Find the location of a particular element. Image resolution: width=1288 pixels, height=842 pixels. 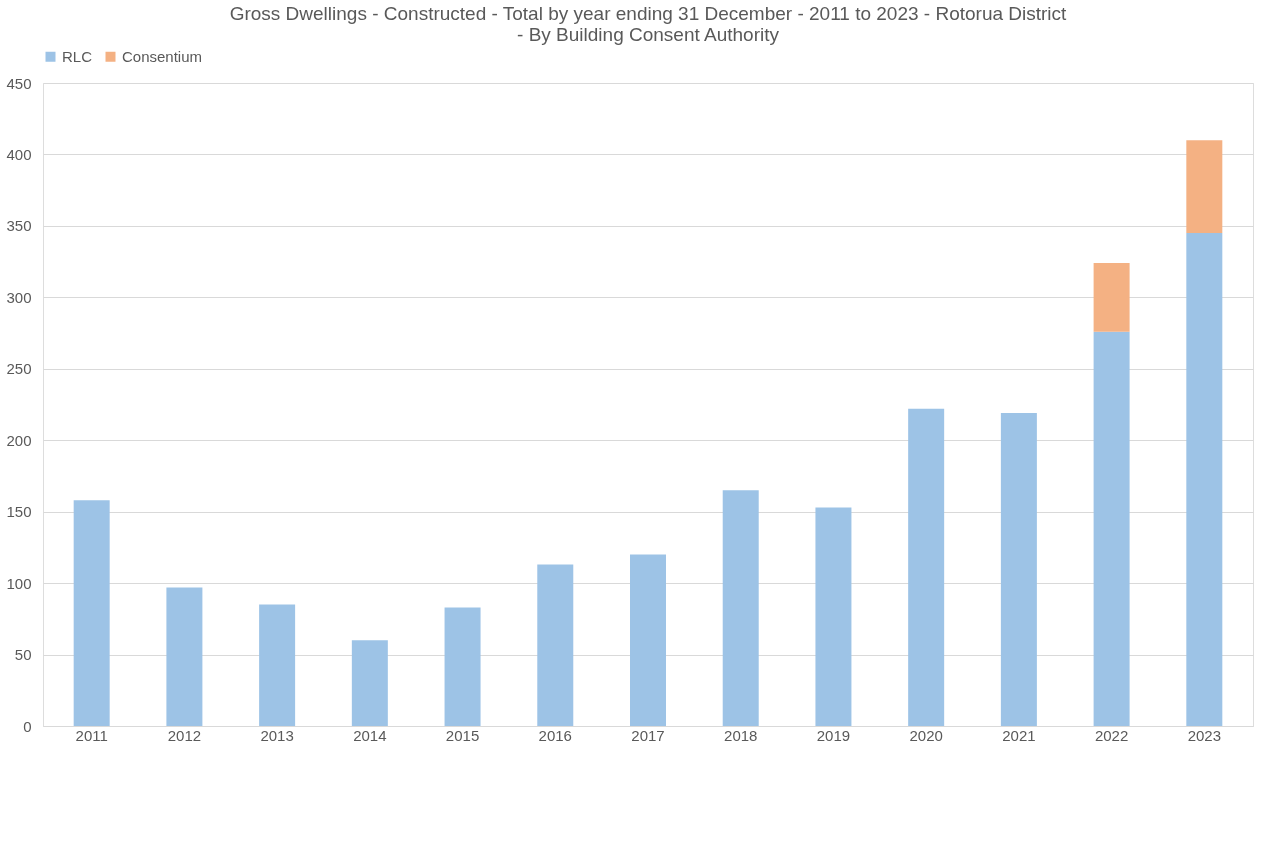

y-tick-label: 300 is located at coordinates (19, 297).